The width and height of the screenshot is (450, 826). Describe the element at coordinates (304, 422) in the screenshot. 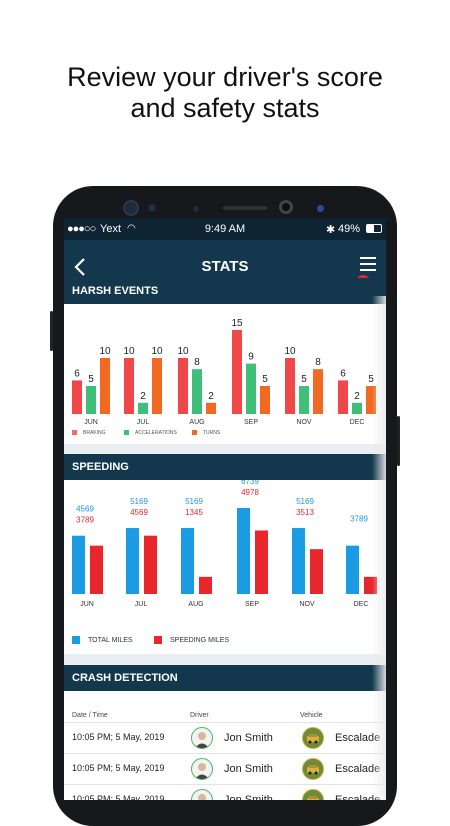

I see `harsh-month-label: NOV` at that location.